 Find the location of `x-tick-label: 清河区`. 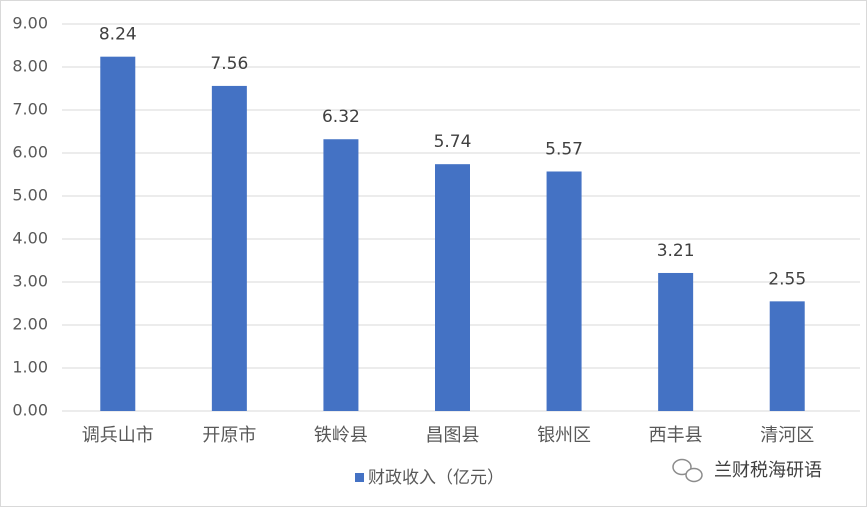

x-tick-label: 清河区 is located at coordinates (787, 435).